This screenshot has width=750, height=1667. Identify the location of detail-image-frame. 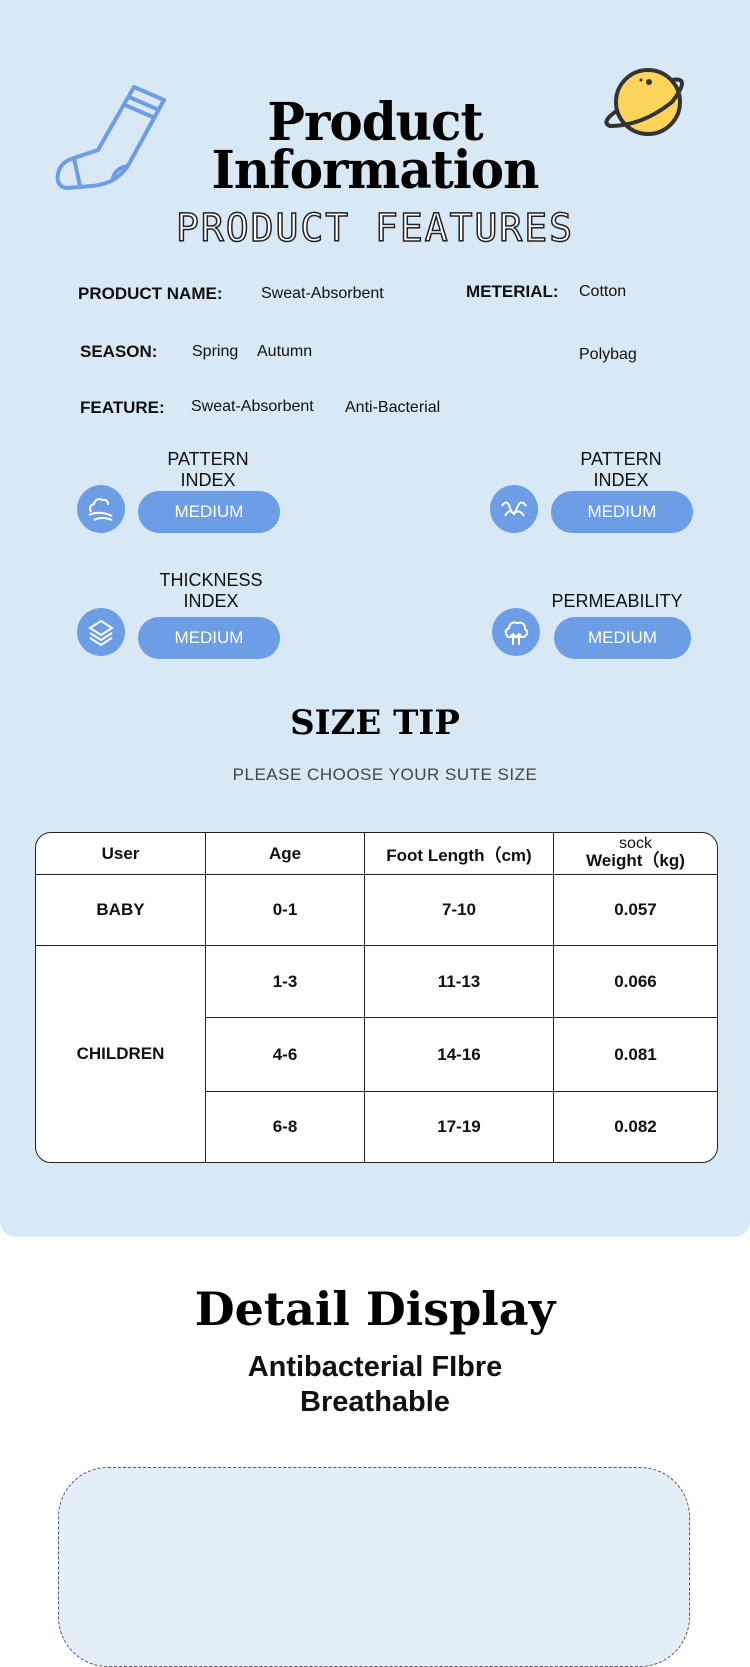
(374, 1567).